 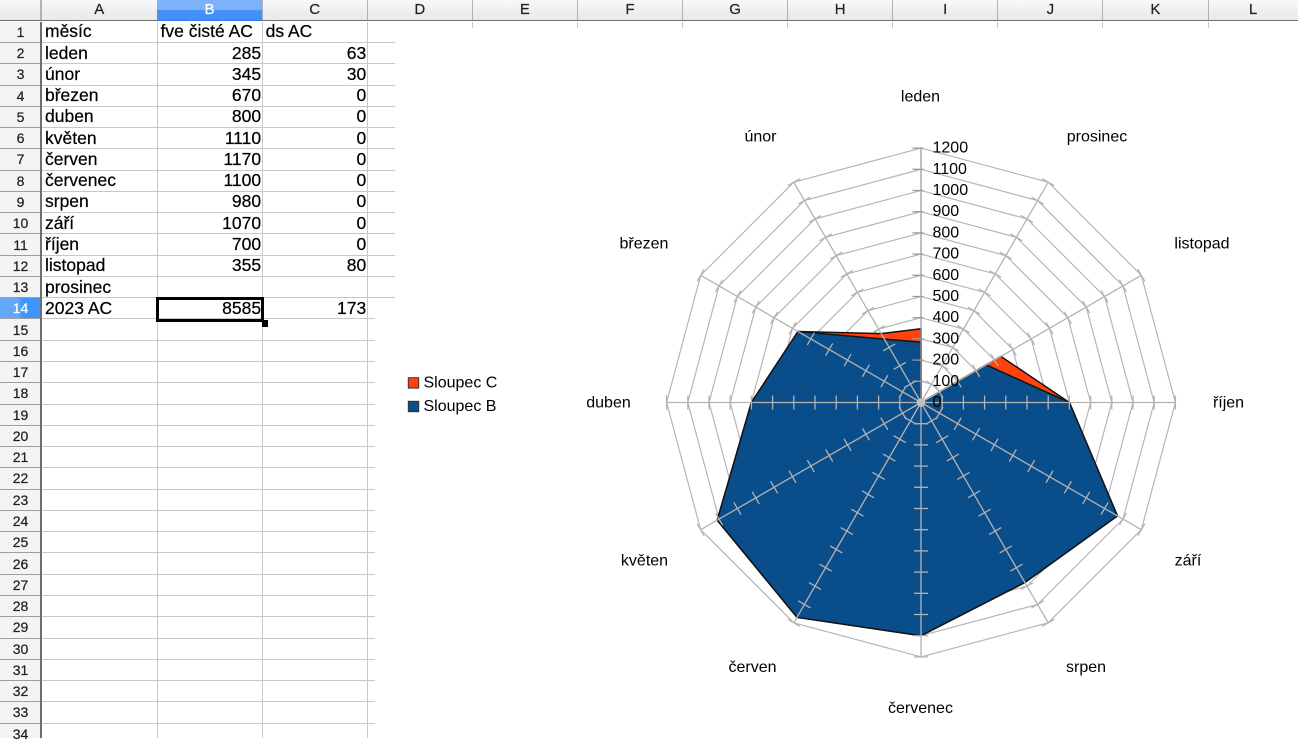 What do you see at coordinates (760, 136) in the screenshot?
I see `svg-text: únor` at bounding box center [760, 136].